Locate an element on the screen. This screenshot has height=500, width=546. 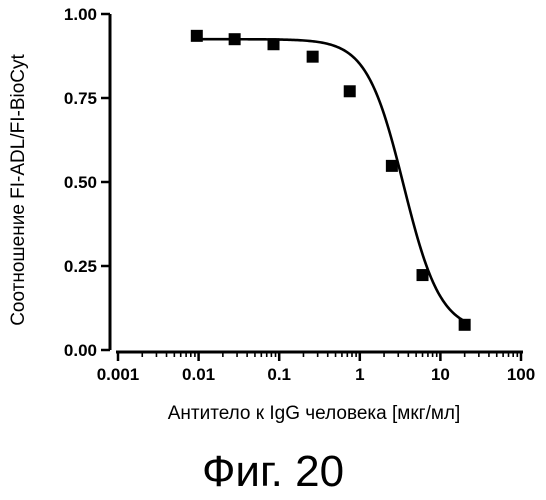
x-tick-label: 0.01 is located at coordinates (198, 374).